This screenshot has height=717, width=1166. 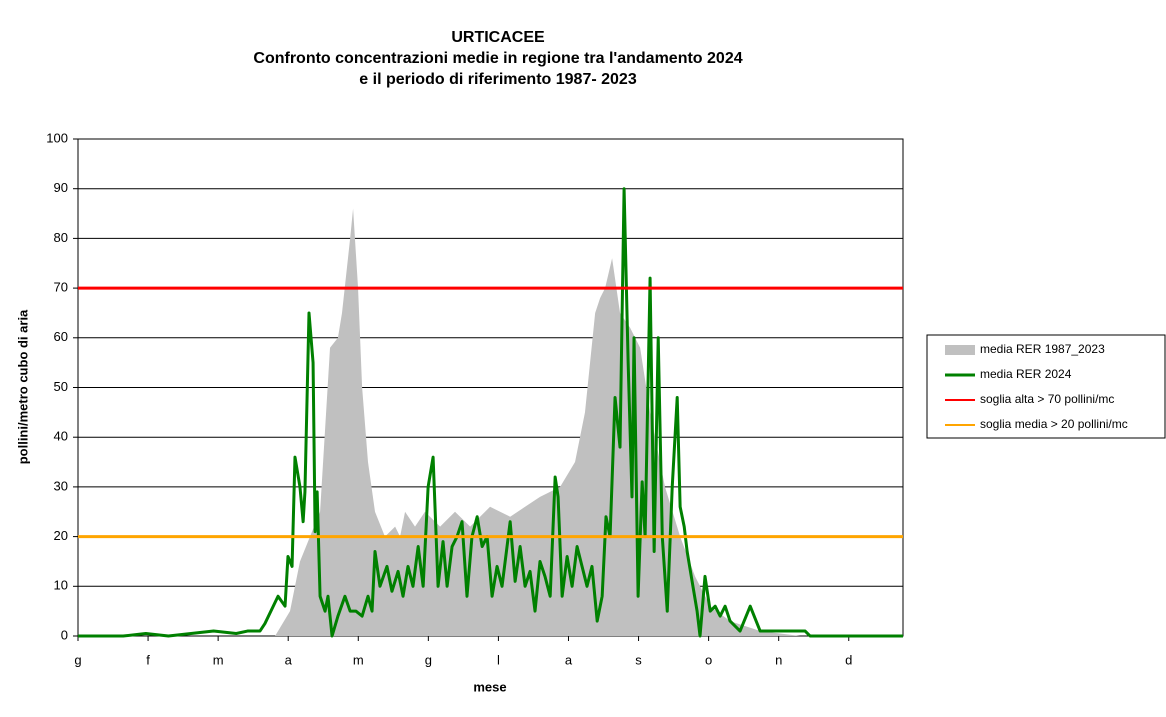 I want to click on x-tick-label: d, so click(x=848, y=659).